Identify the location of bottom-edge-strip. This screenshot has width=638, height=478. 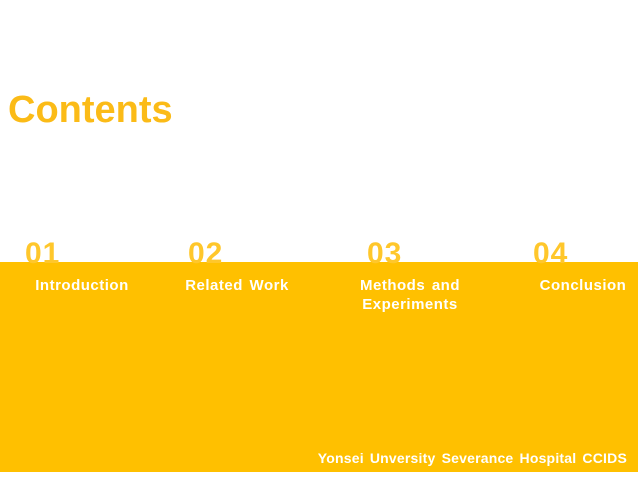
(319, 475).